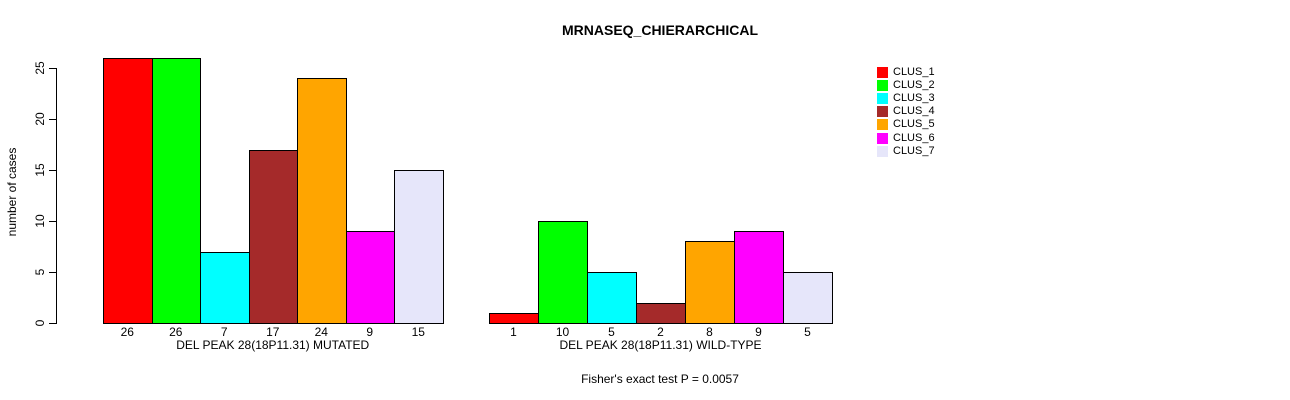  What do you see at coordinates (40, 323) in the screenshot?
I see `y-axis-tick-label: 0` at bounding box center [40, 323].